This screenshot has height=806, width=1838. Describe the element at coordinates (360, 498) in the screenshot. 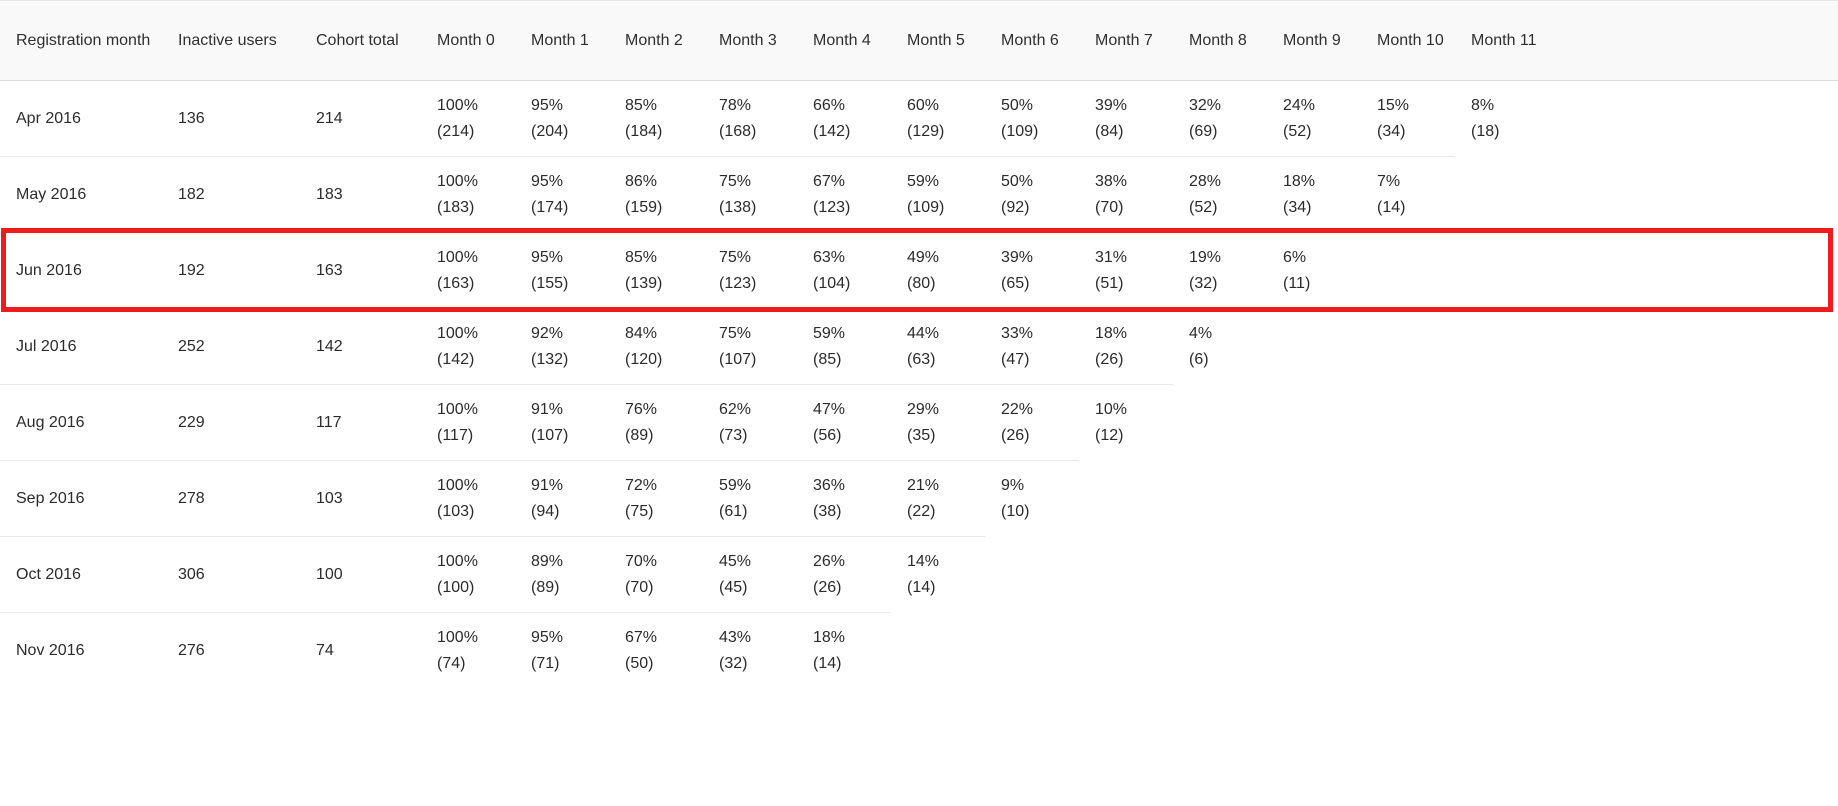

I see `cohort-total-cell: 103` at that location.